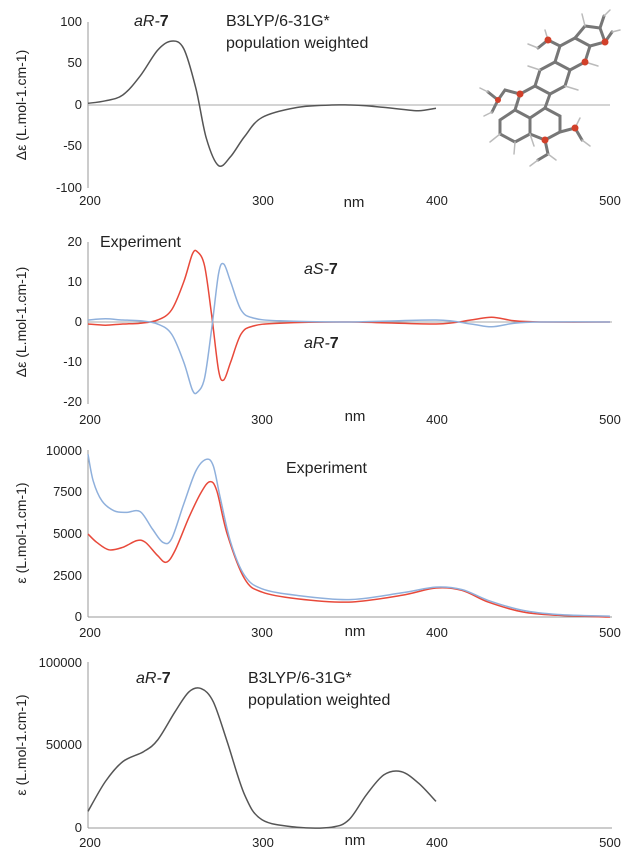 The height and width of the screenshot is (854, 624). Describe the element at coordinates (60, 662) in the screenshot. I see `y-tick-label: 100000` at that location.